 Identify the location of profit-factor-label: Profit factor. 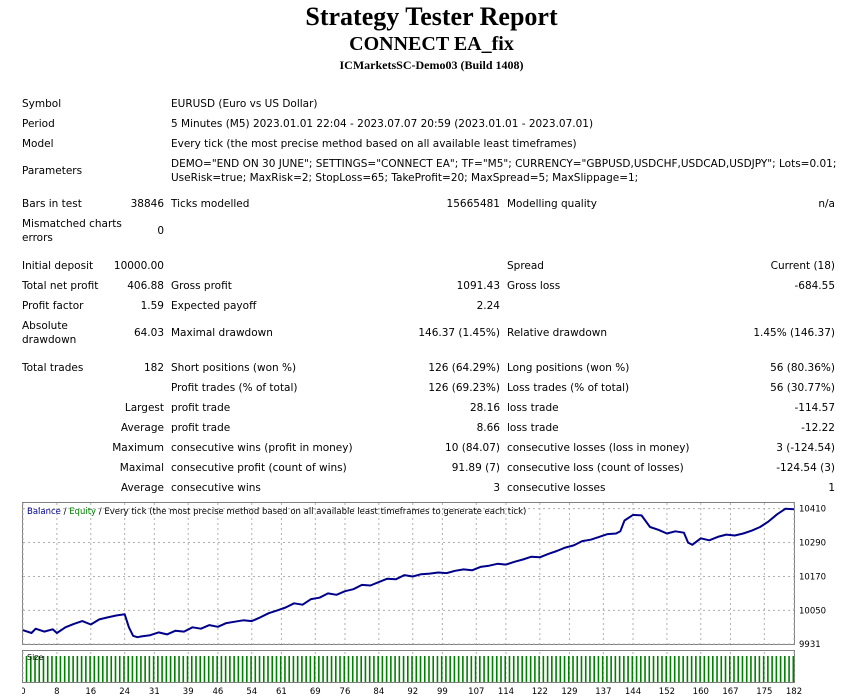
(53, 306).